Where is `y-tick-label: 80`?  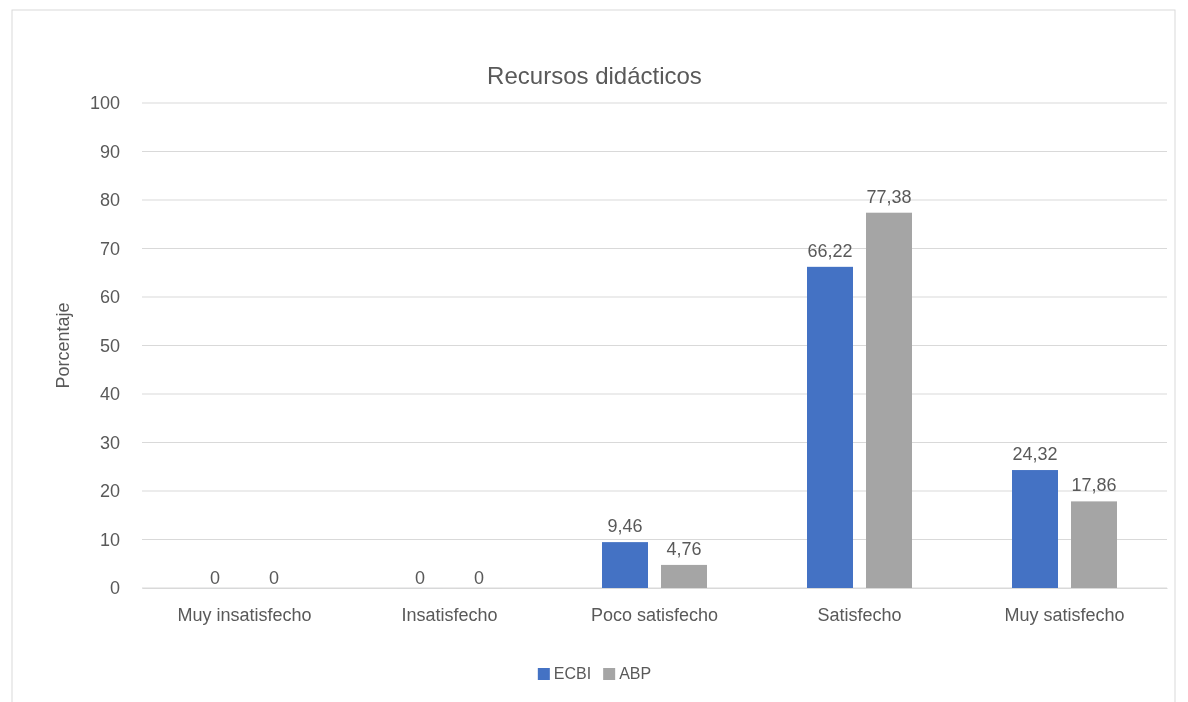 y-tick-label: 80 is located at coordinates (109, 200).